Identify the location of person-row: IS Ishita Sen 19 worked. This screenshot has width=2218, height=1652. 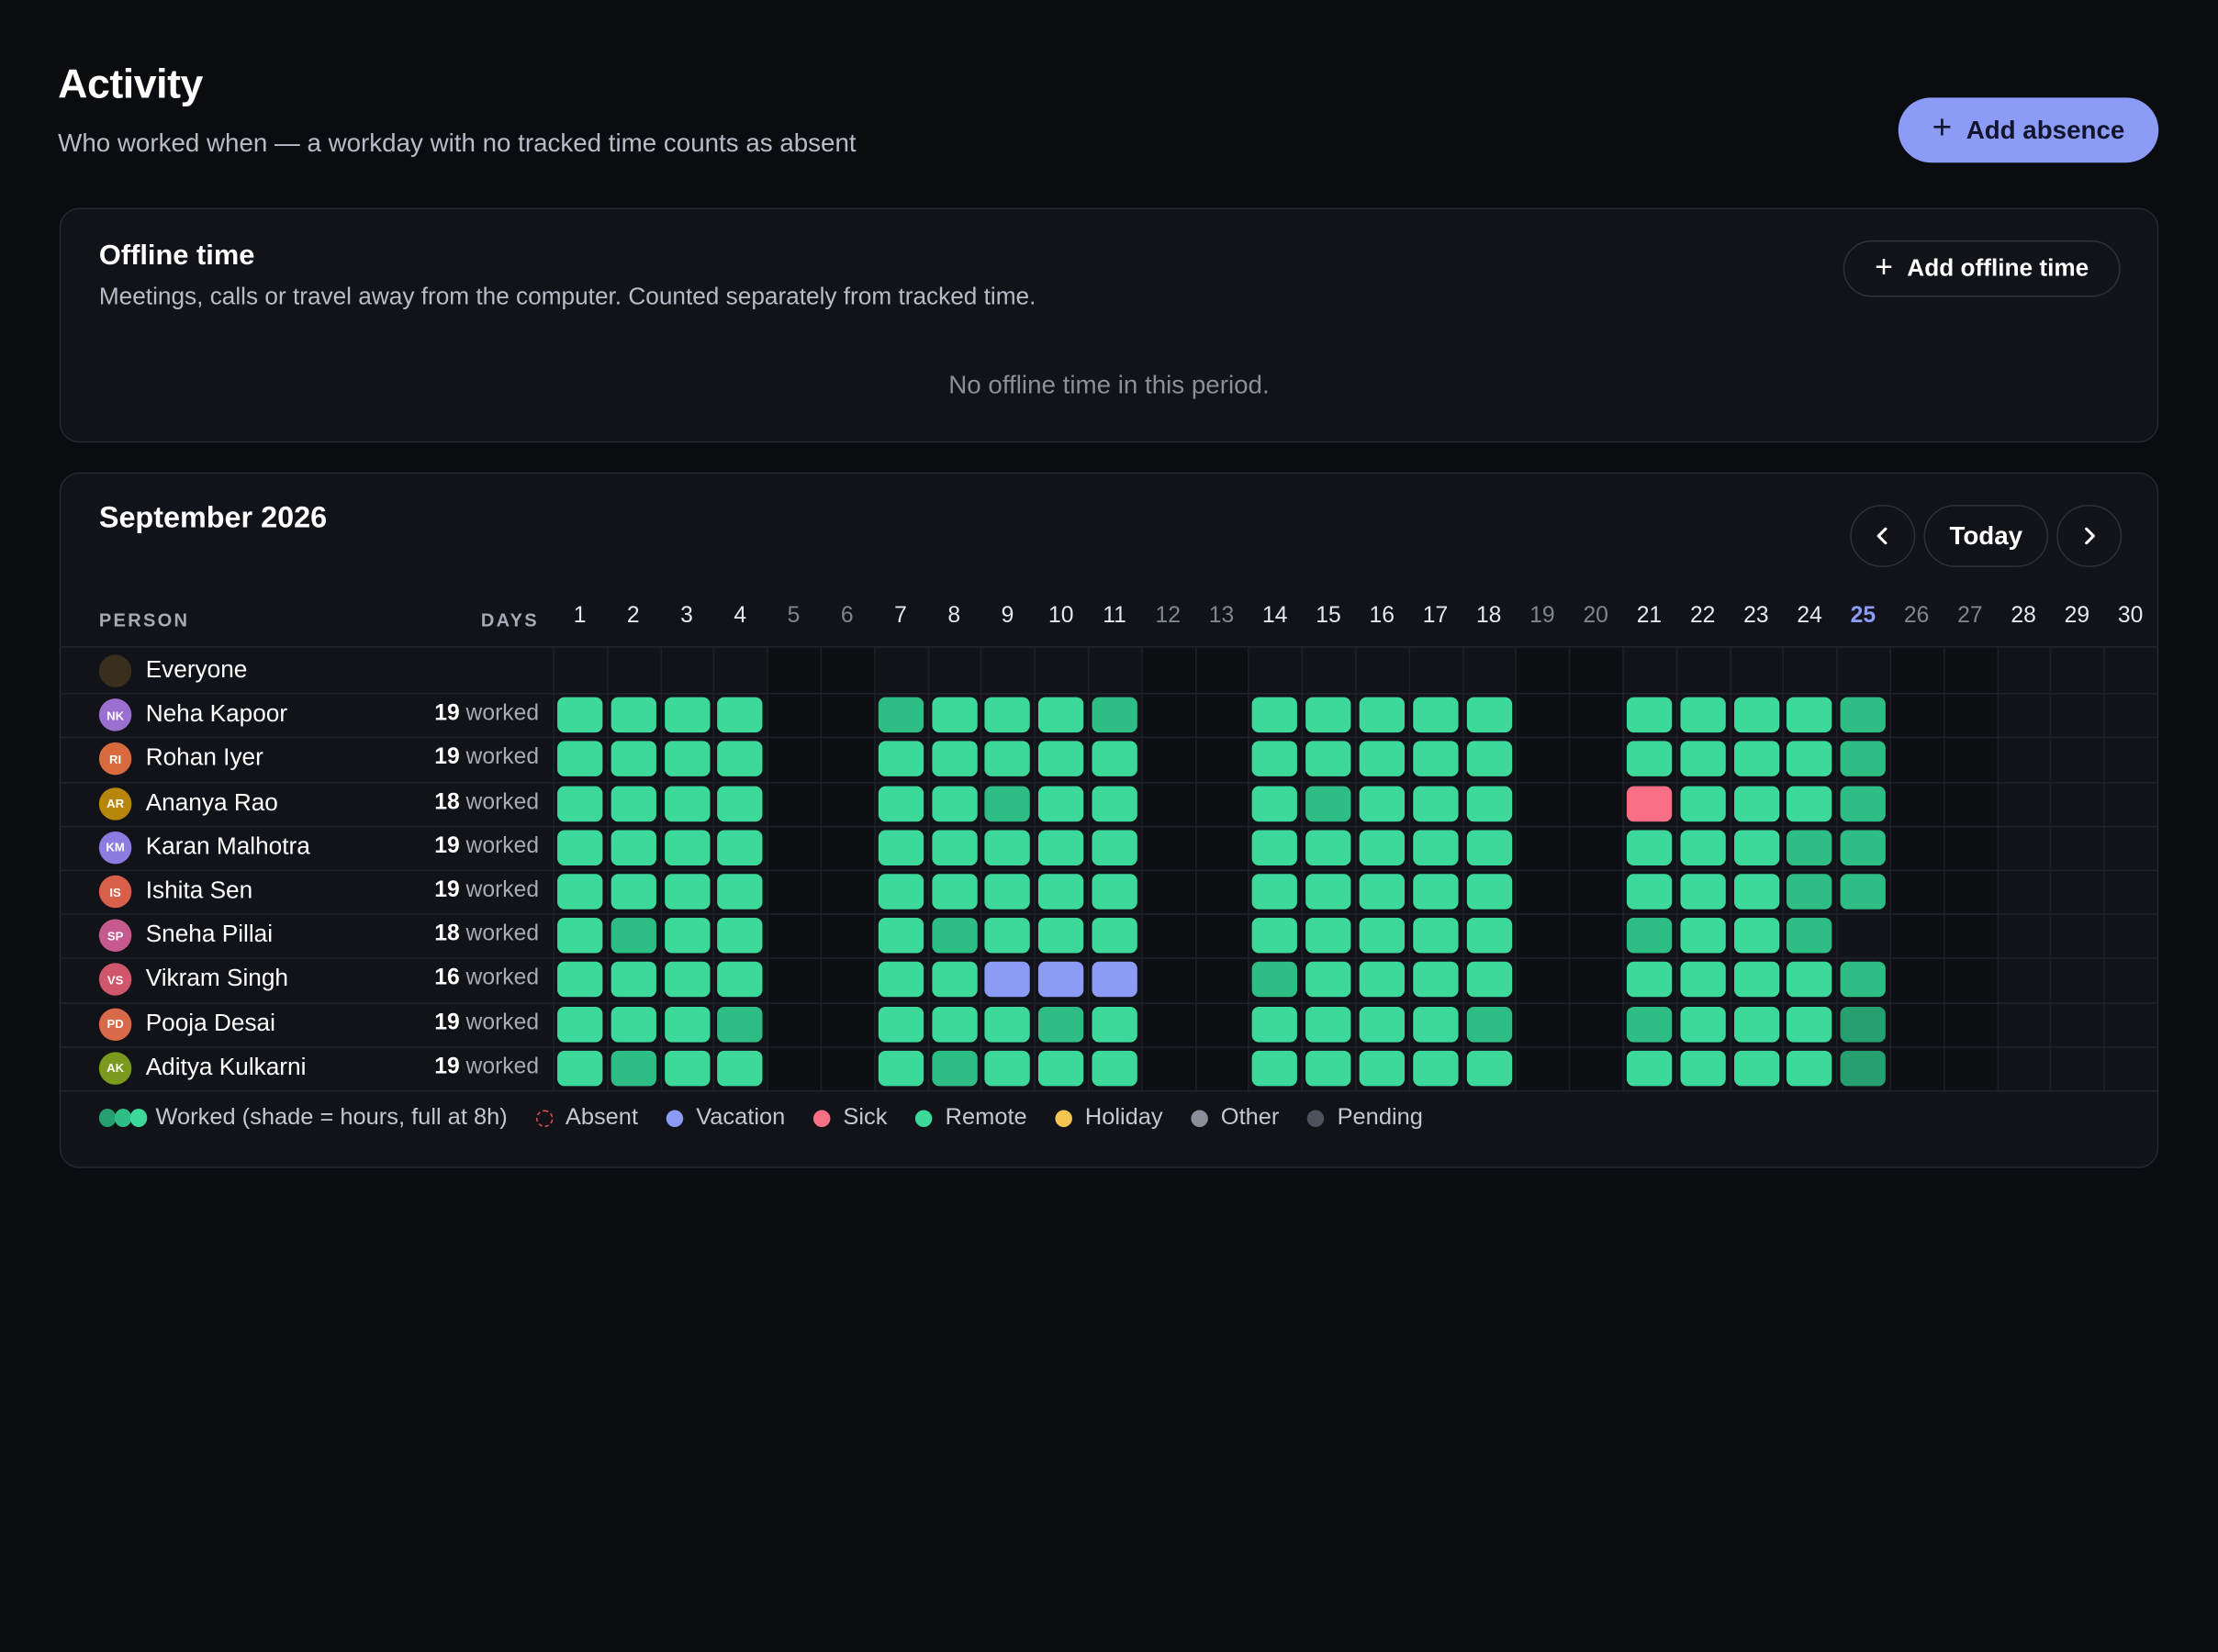
(307, 892).